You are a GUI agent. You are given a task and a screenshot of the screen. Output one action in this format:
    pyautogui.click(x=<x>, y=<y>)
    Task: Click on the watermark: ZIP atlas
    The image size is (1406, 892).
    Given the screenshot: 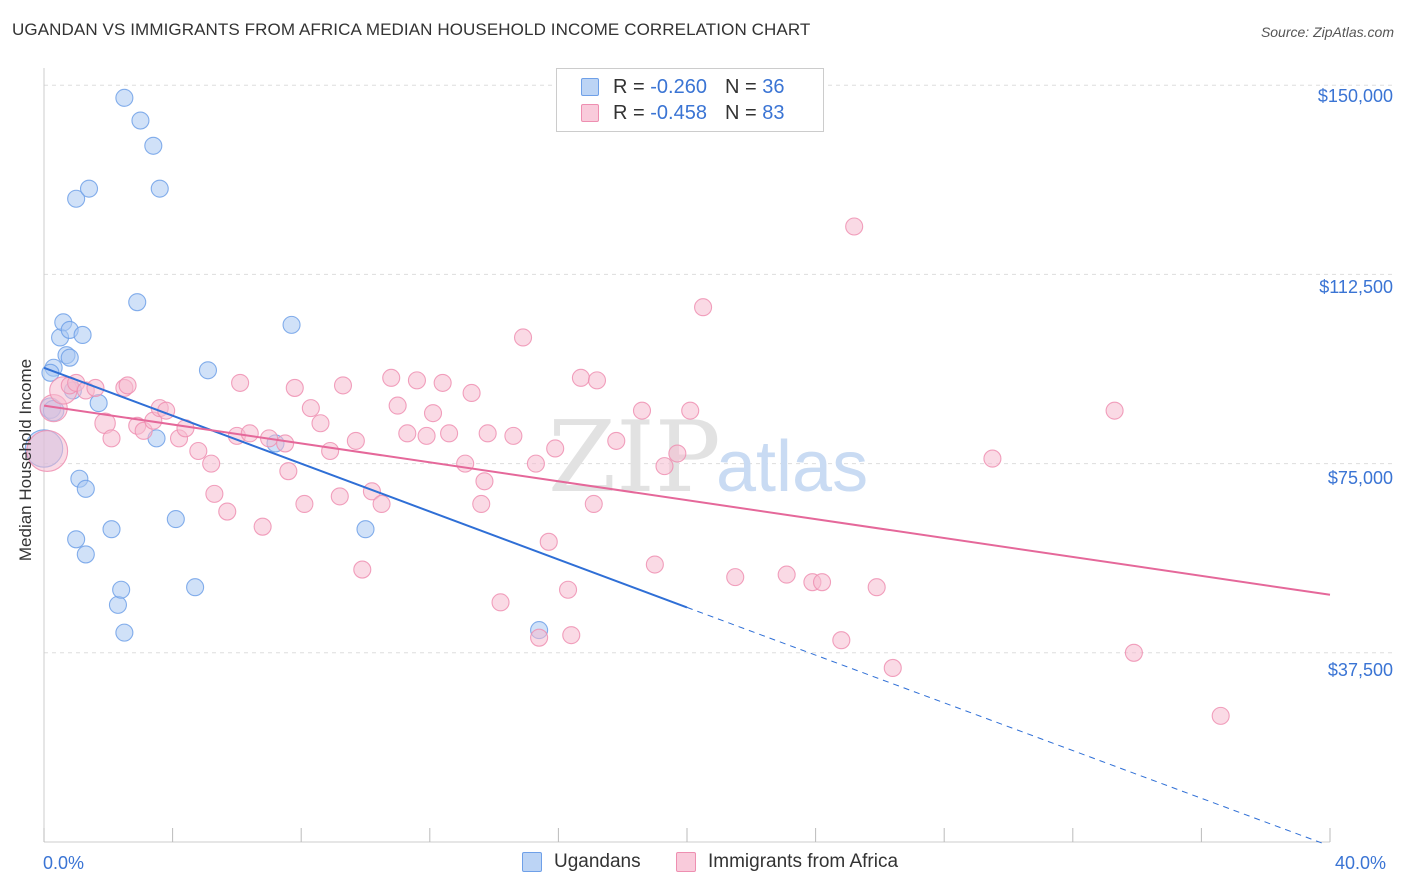 What is the action you would take?
    pyautogui.click(x=708, y=458)
    